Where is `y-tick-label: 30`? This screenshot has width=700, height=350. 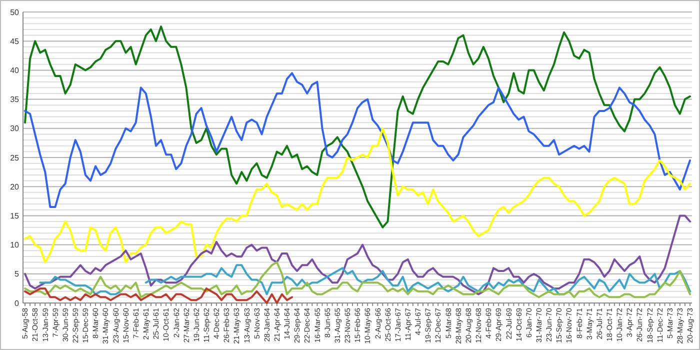 y-tick-label: 30 is located at coordinates (15, 129).